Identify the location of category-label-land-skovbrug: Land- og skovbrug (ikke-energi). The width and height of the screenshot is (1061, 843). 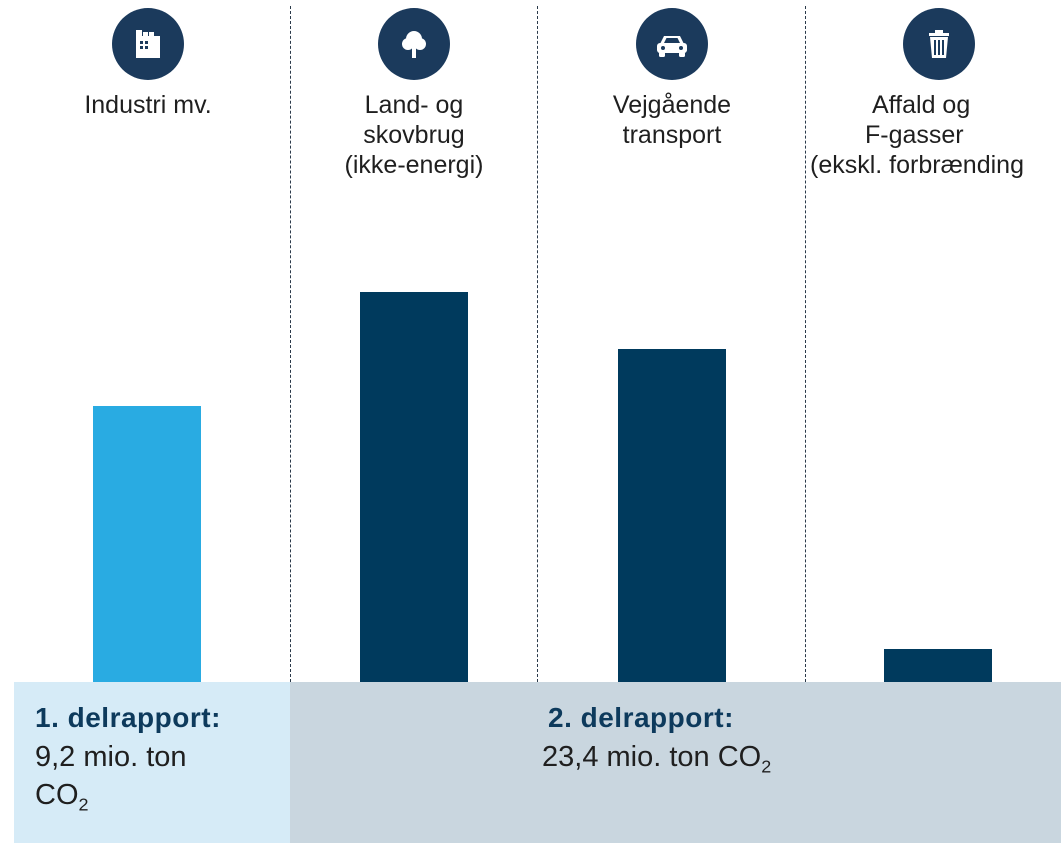
(414, 135).